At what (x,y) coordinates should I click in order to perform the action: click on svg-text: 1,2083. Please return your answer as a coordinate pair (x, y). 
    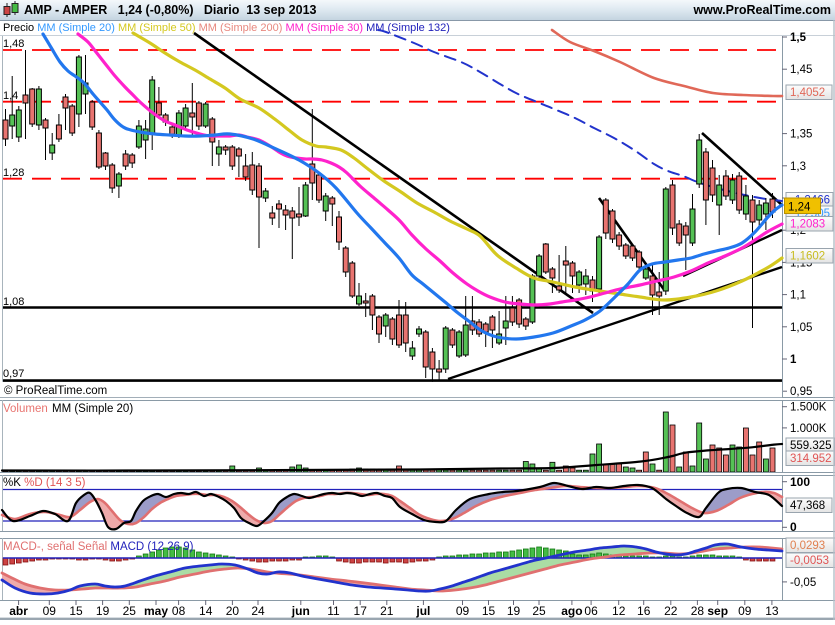
    Looking at the image, I should click on (807, 225).